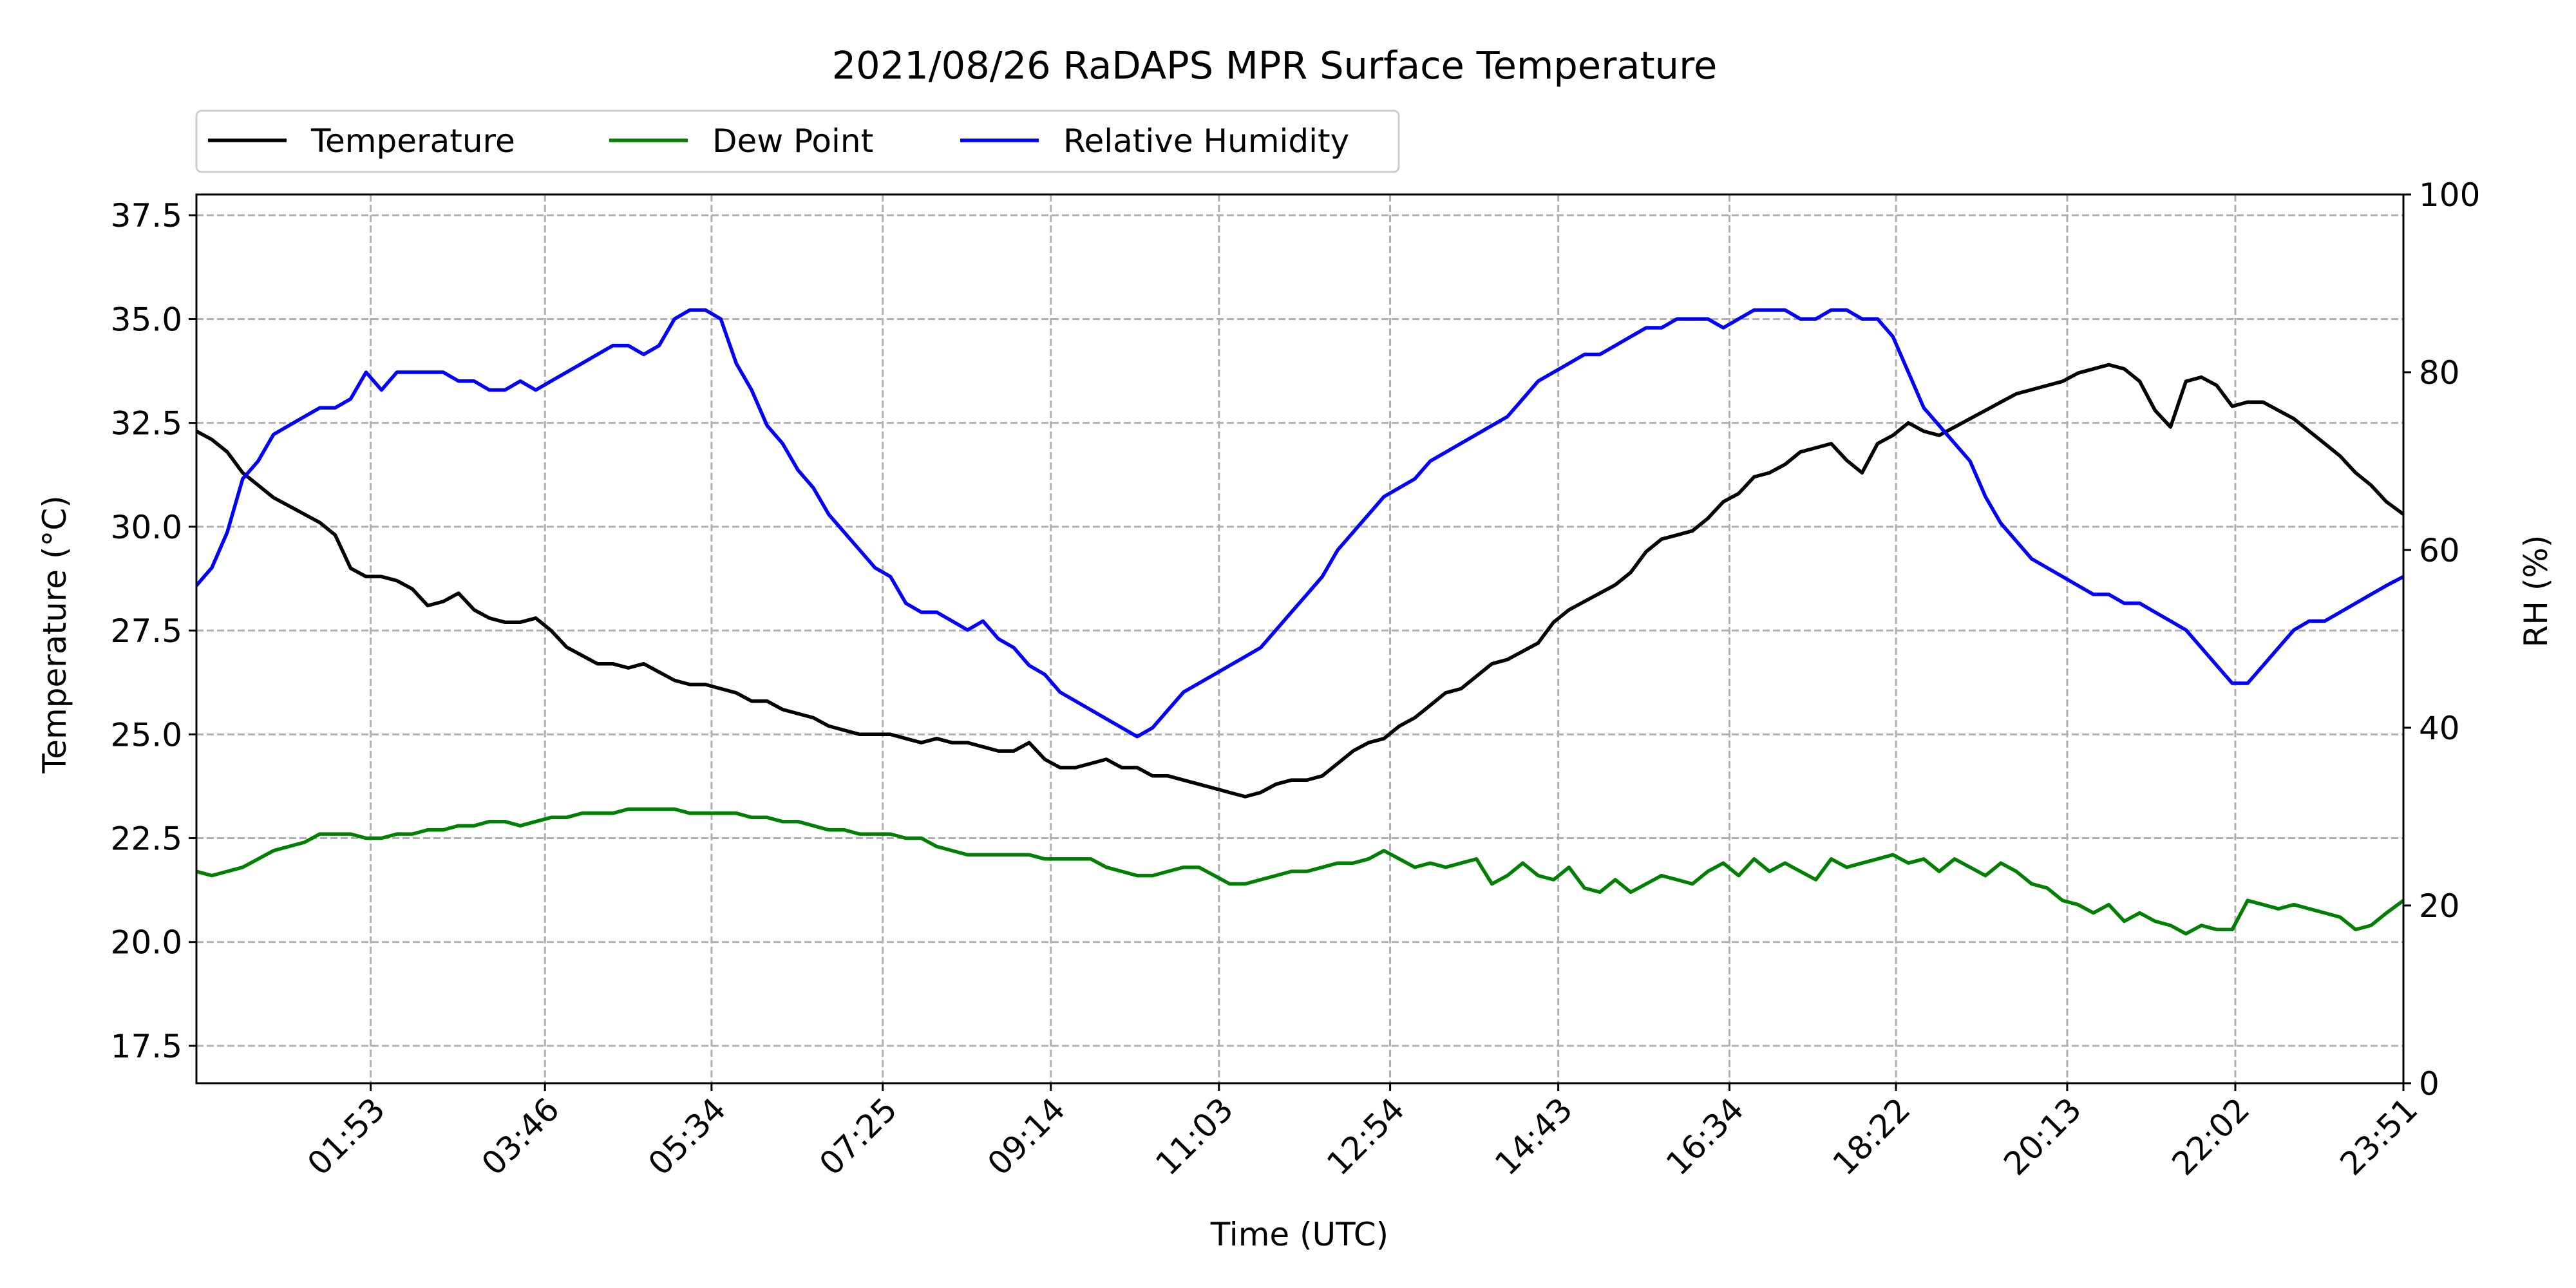  What do you see at coordinates (1299, 1234) in the screenshot?
I see `x-axis-label: Time (UTC)` at bounding box center [1299, 1234].